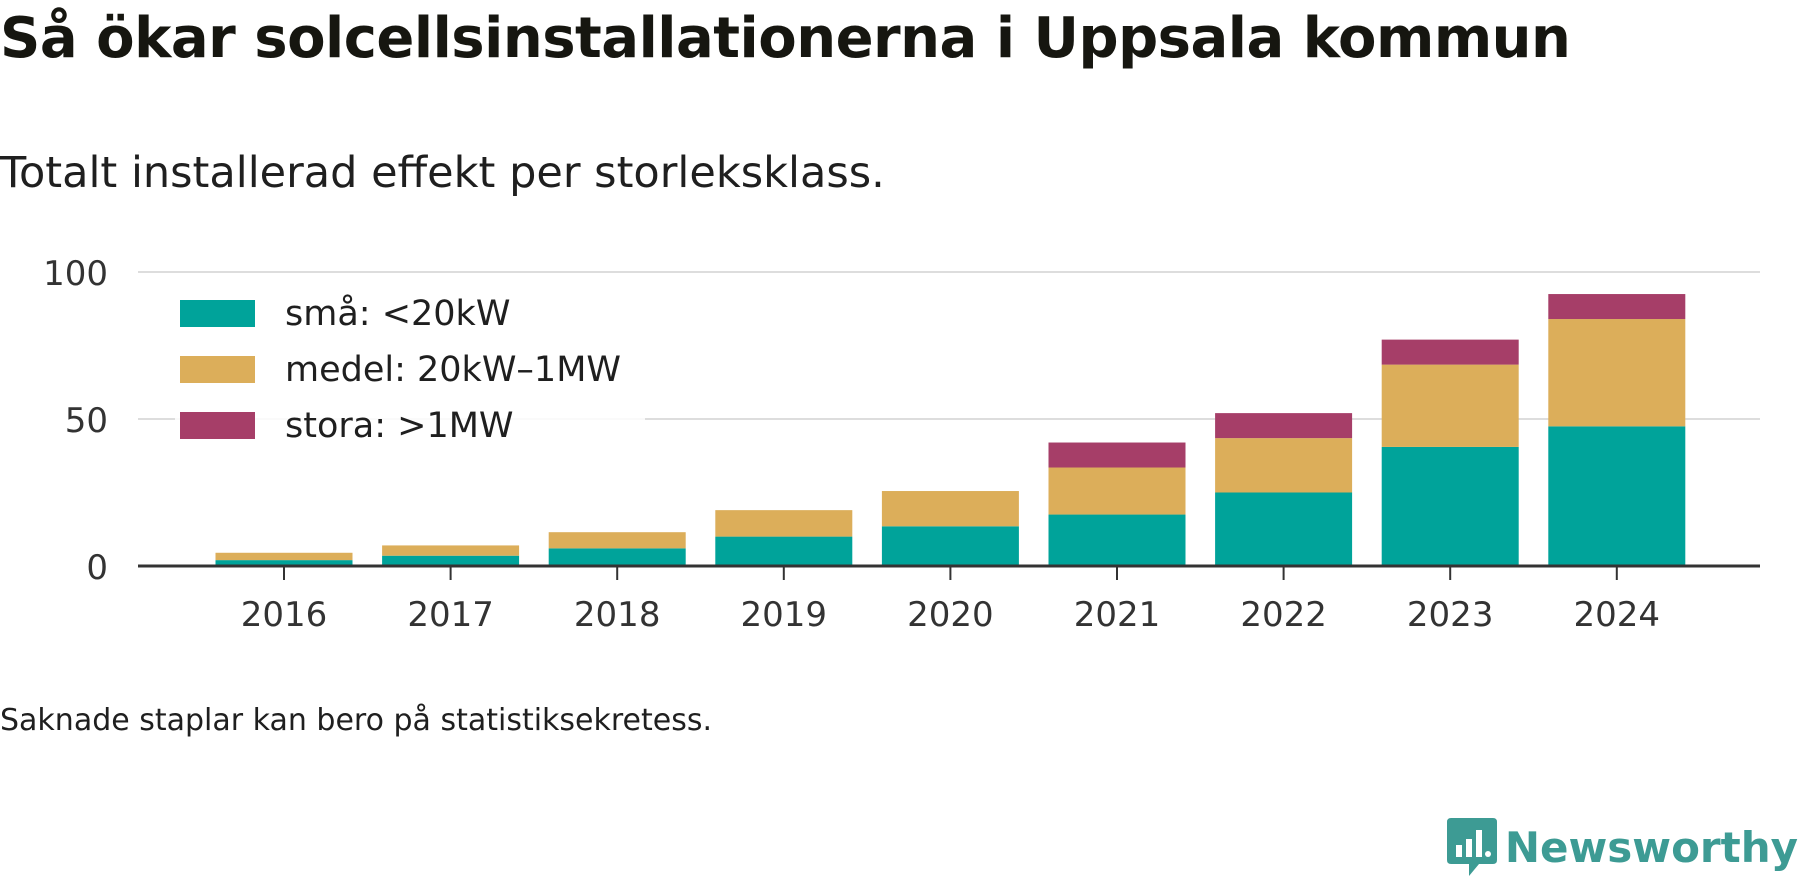  Describe the element at coordinates (453, 370) in the screenshot. I see `legend-label: medel: 20kW–1MW` at that location.